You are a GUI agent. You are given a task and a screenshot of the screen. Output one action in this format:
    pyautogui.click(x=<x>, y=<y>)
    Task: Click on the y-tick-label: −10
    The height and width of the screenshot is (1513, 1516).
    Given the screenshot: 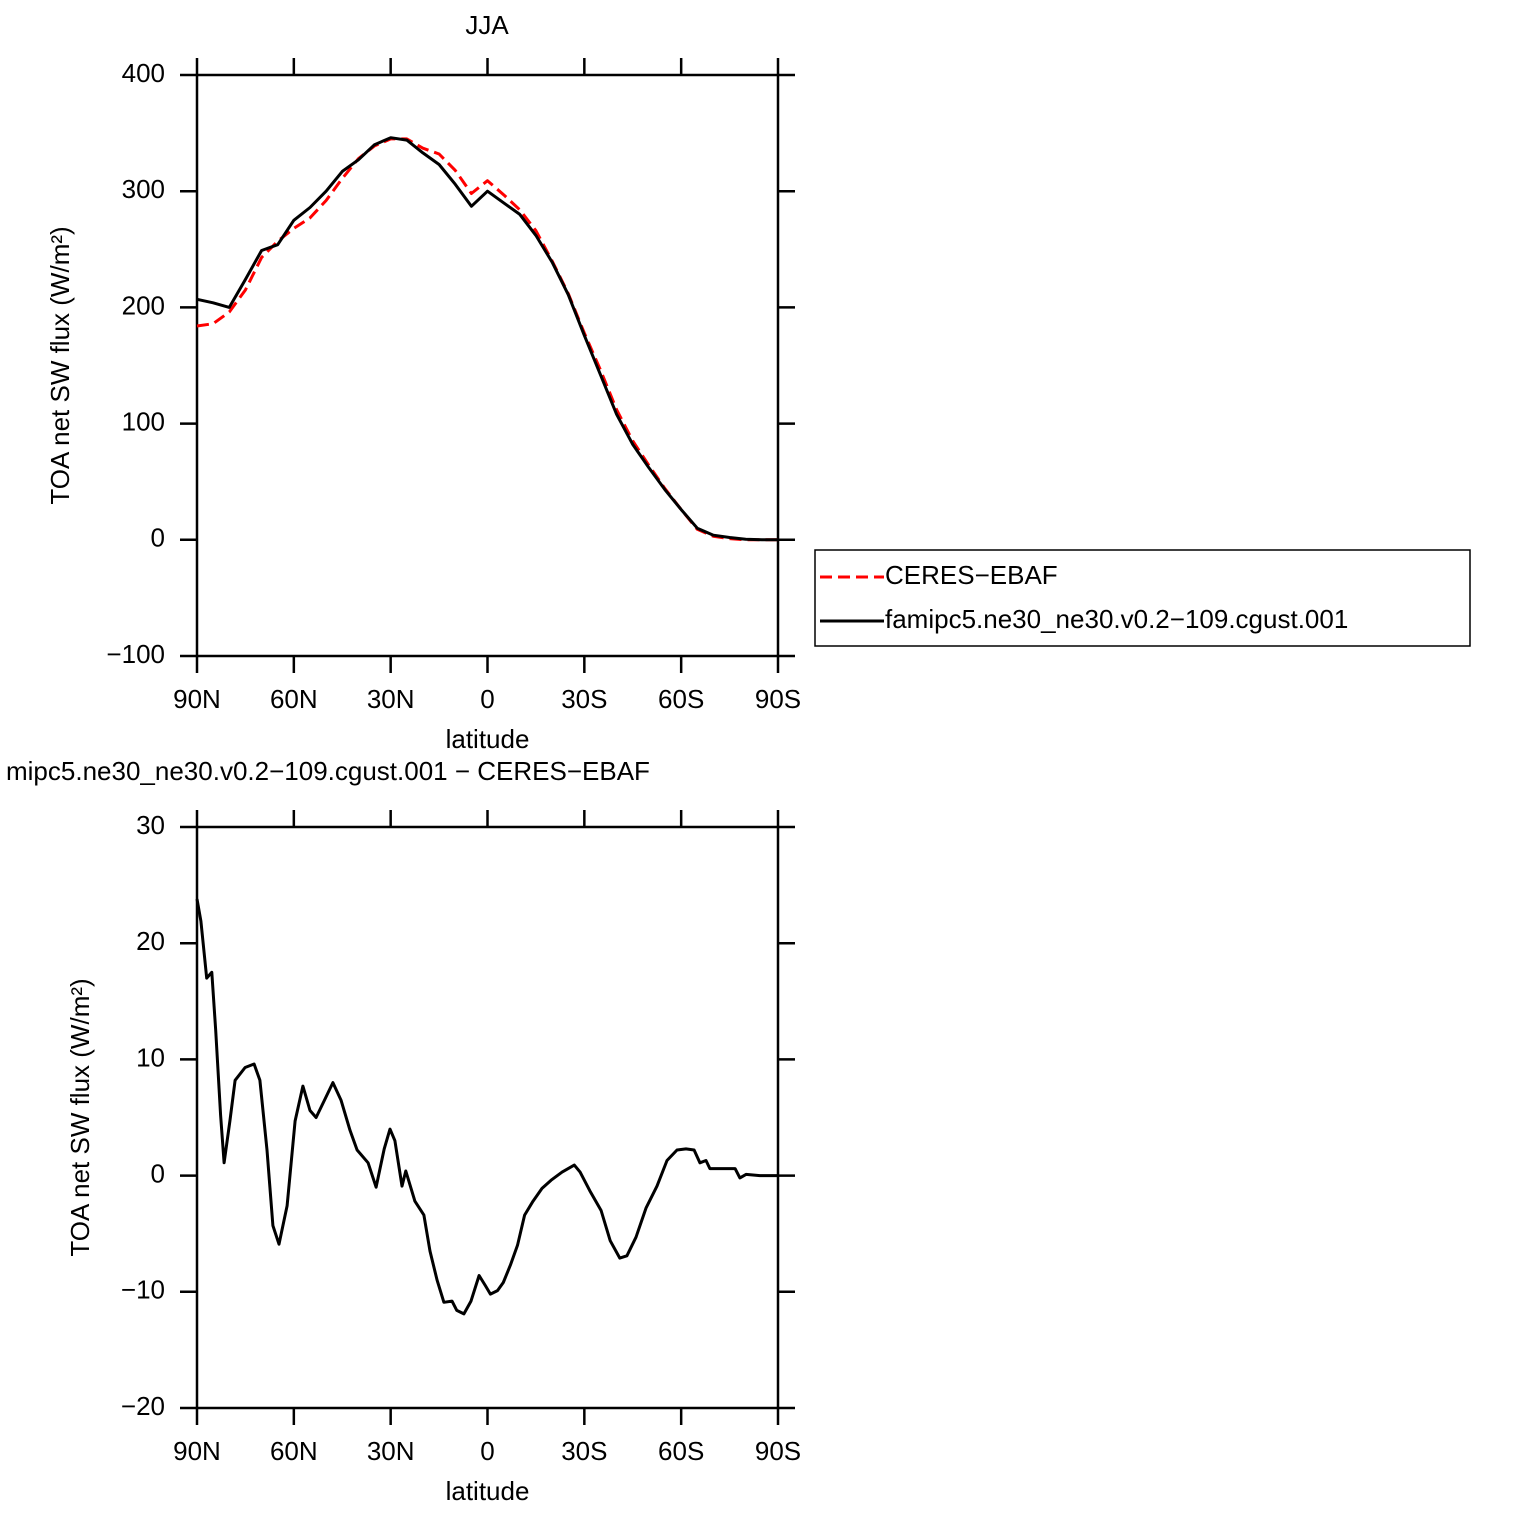 What is the action you would take?
    pyautogui.click(x=143, y=1290)
    